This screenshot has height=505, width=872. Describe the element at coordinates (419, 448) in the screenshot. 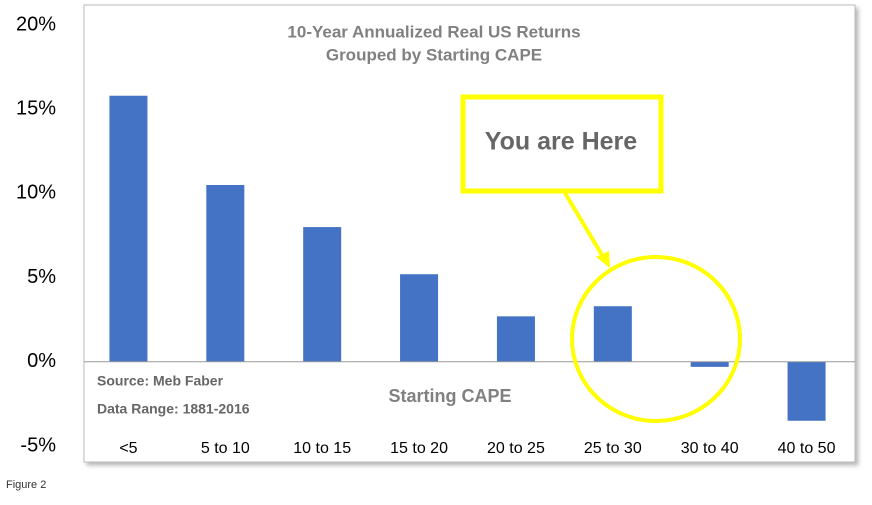

I see `x-tick-label: 15 to 20` at that location.